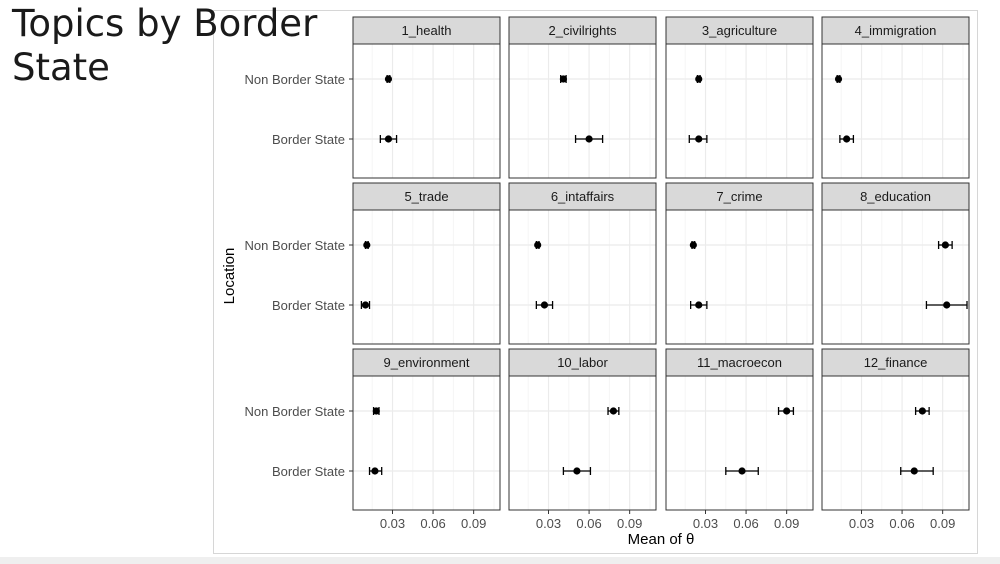 The height and width of the screenshot is (564, 1000). I want to click on facet-strip-label: 9_environment, so click(427, 362).